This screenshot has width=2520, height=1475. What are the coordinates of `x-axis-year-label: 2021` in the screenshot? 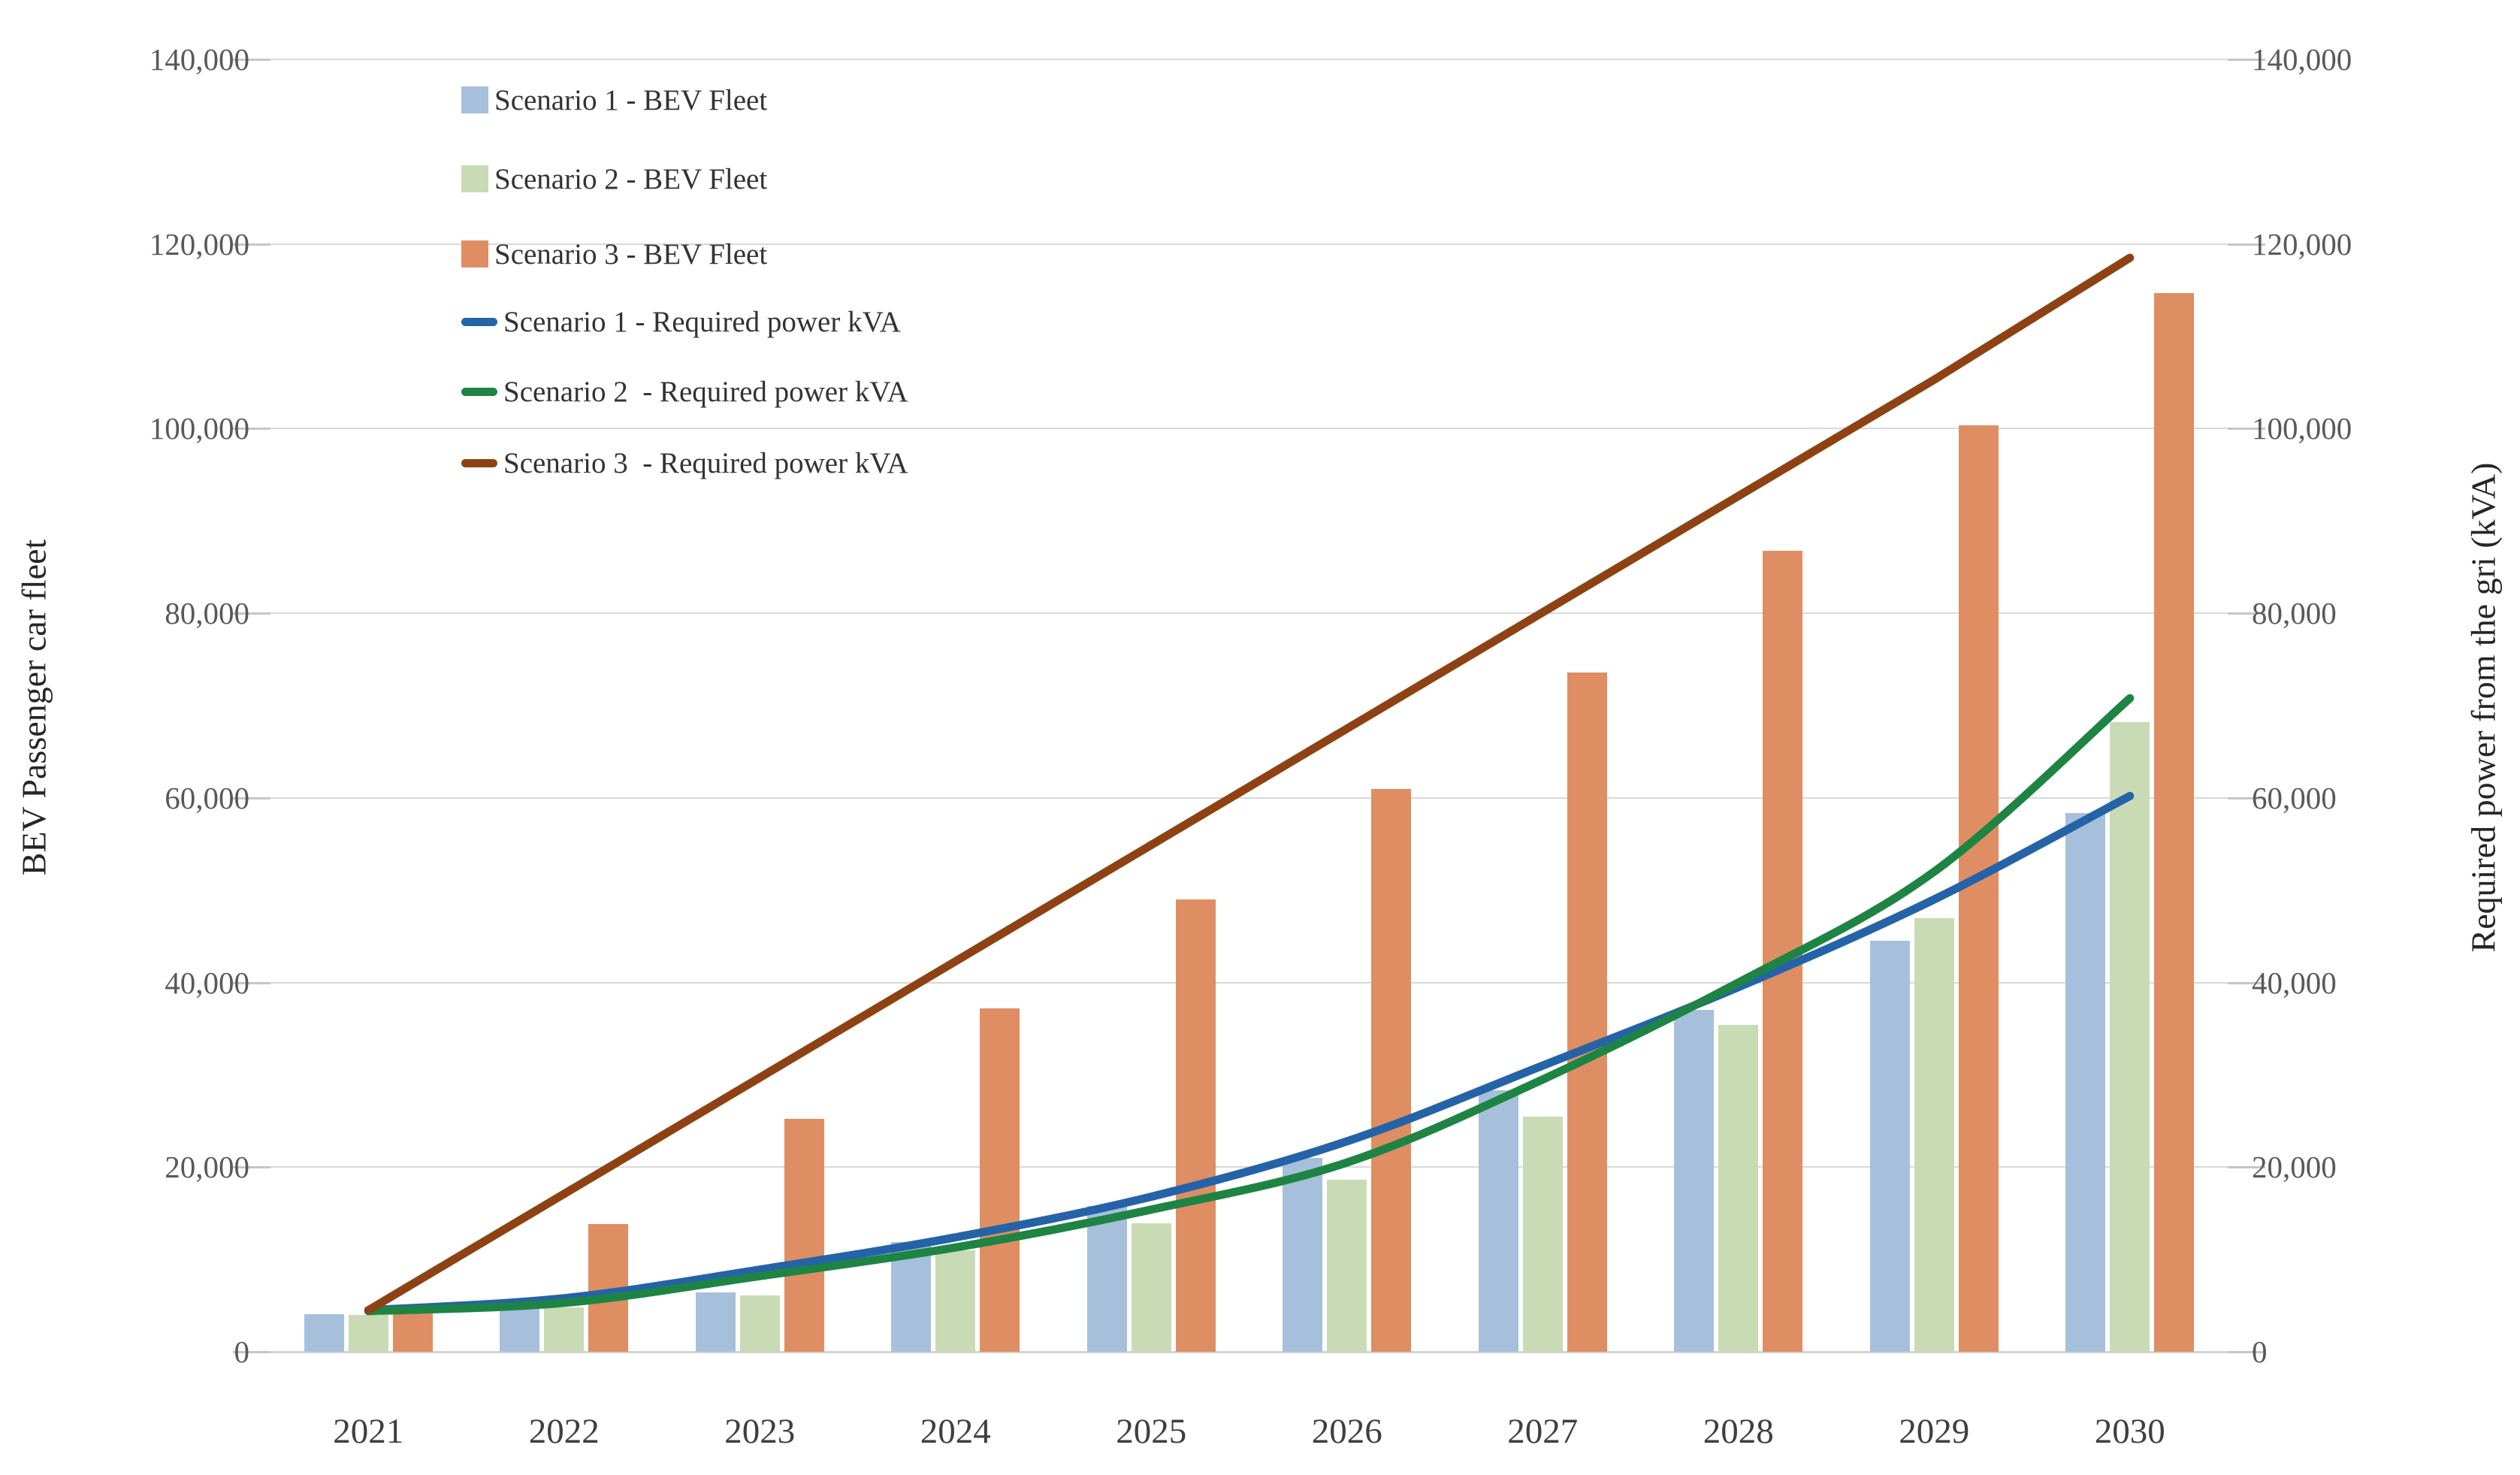 It's located at (368, 1431).